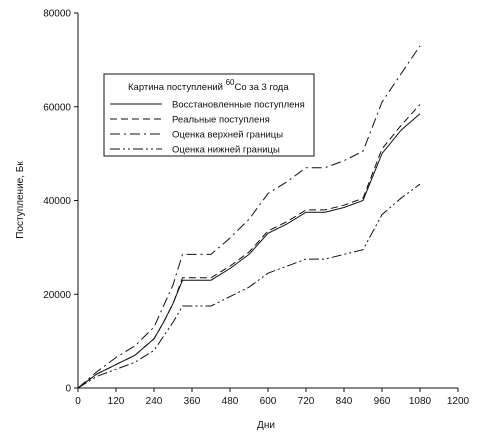  What do you see at coordinates (238, 105) in the screenshot?
I see `legend-label-1: Восстановленные поступленя` at bounding box center [238, 105].